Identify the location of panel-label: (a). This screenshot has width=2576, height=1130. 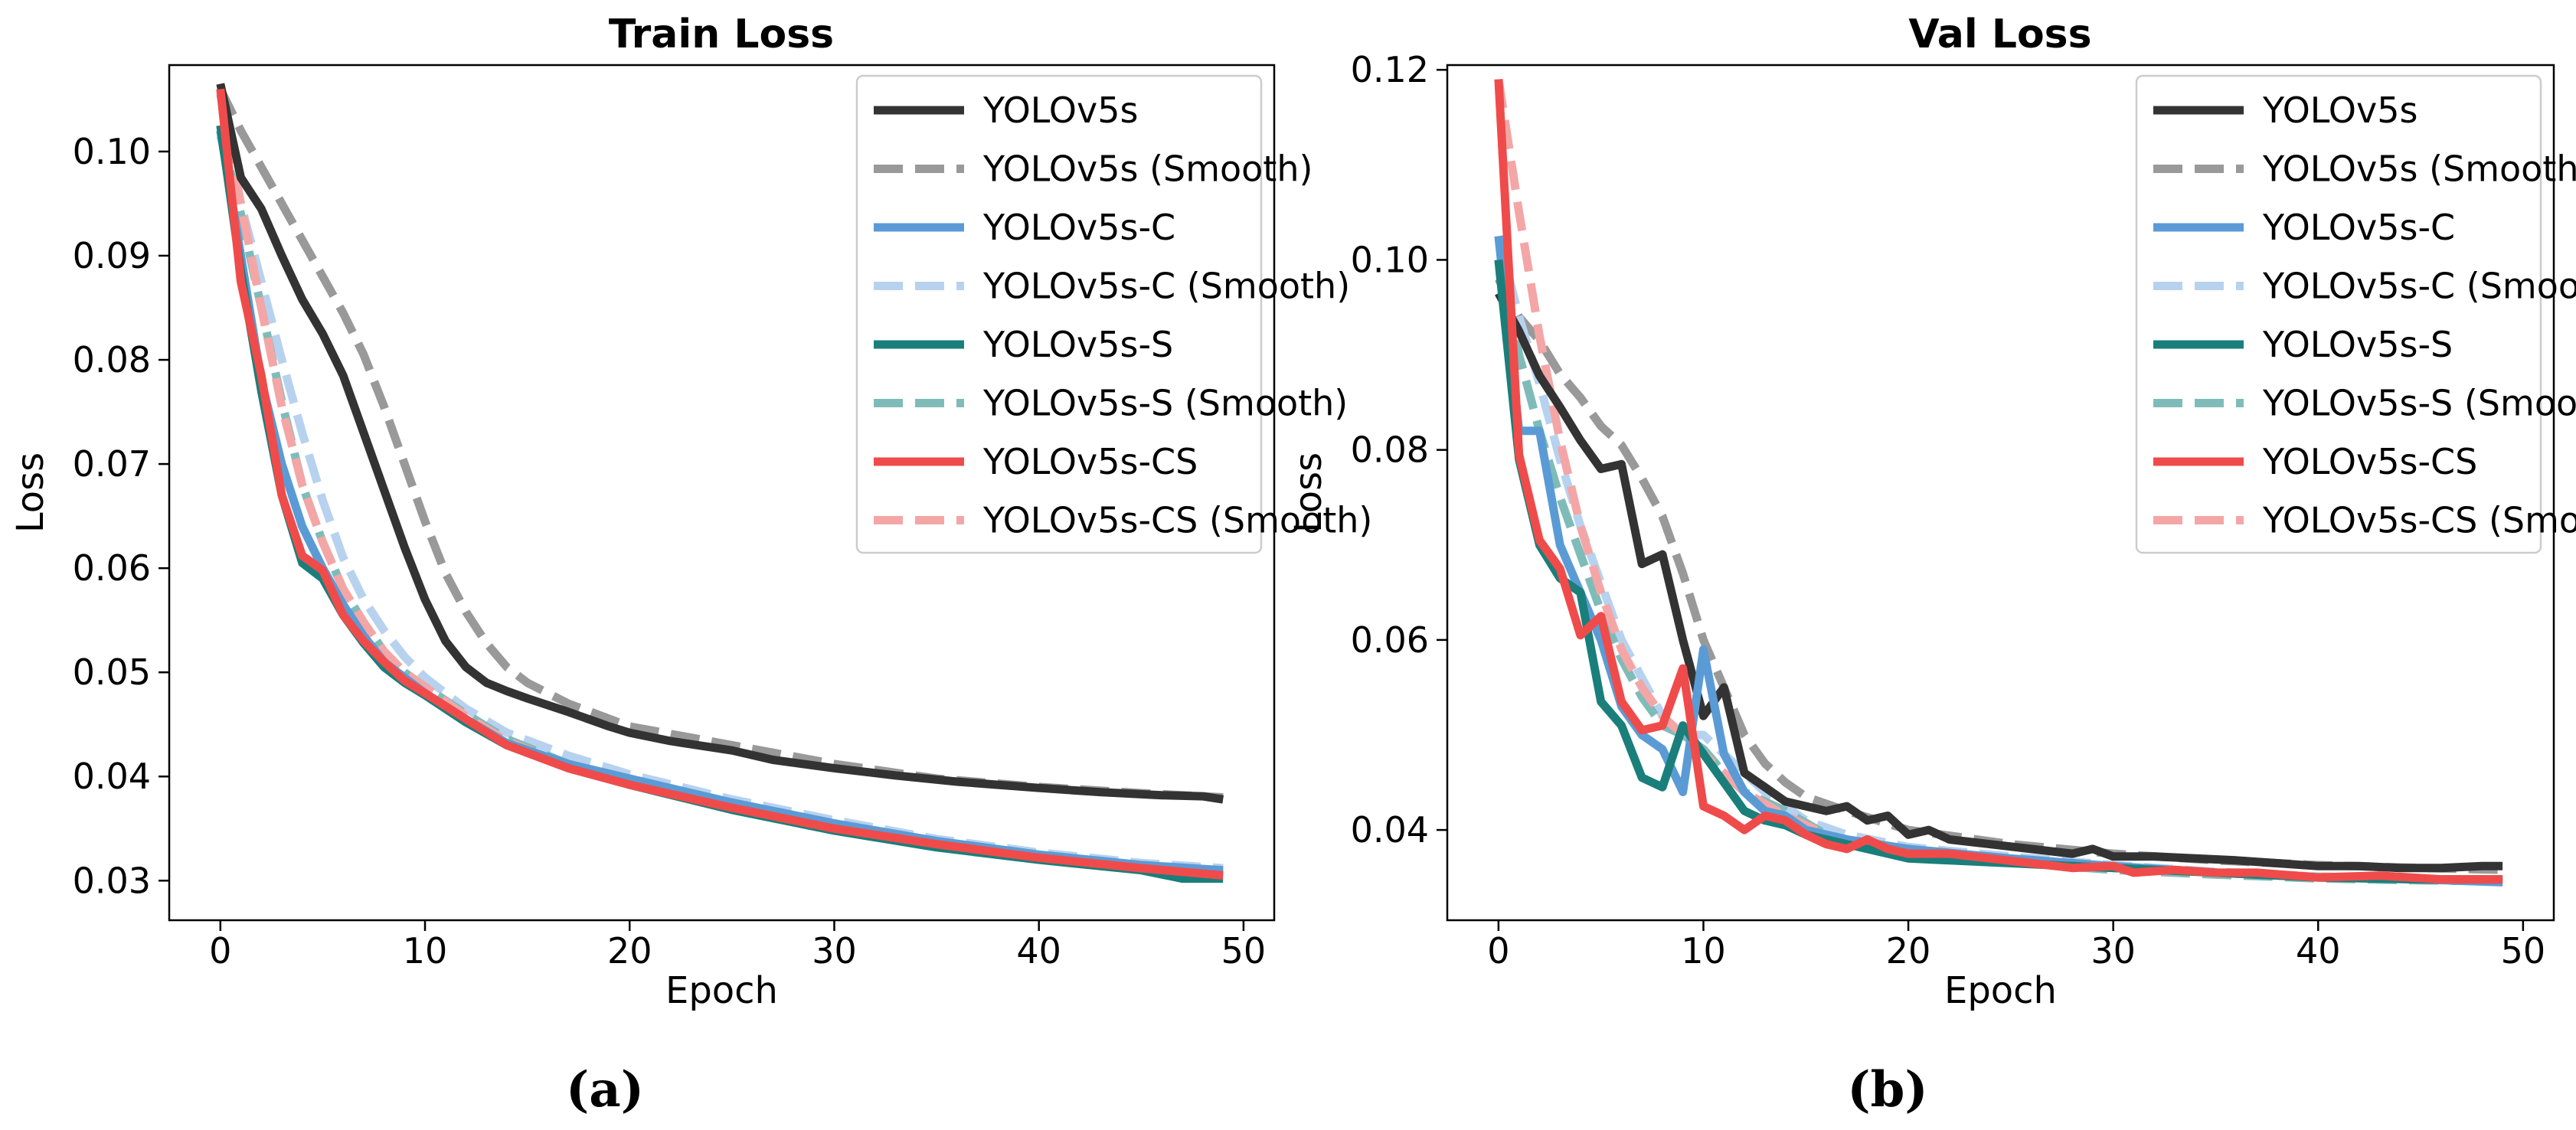
(605, 1090).